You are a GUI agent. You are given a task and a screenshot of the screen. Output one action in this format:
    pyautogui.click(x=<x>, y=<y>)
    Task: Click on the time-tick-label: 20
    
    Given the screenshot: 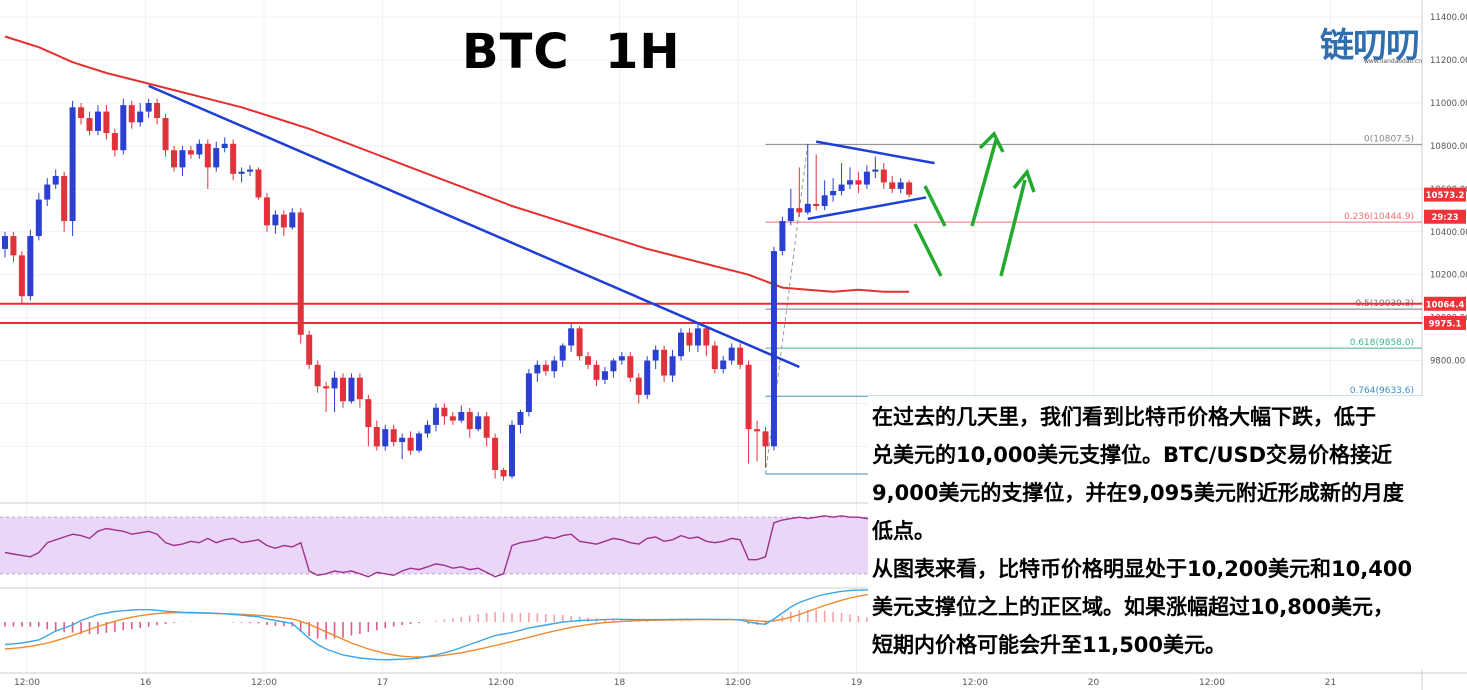 What is the action you would take?
    pyautogui.click(x=1094, y=683)
    